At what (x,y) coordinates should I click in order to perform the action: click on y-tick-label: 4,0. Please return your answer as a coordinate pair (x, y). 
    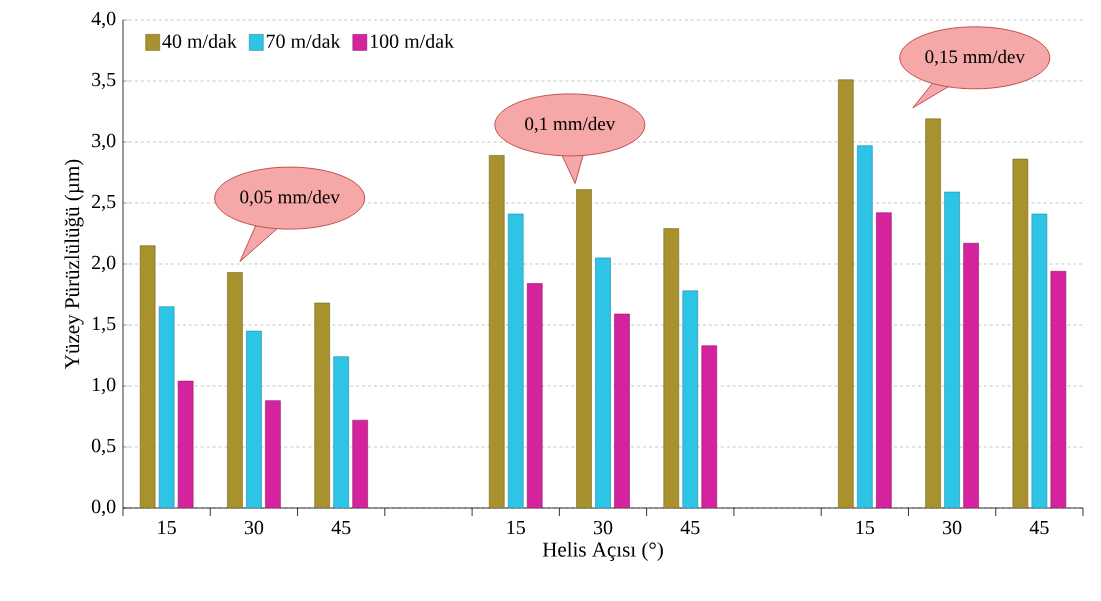
    Looking at the image, I should click on (103, 20).